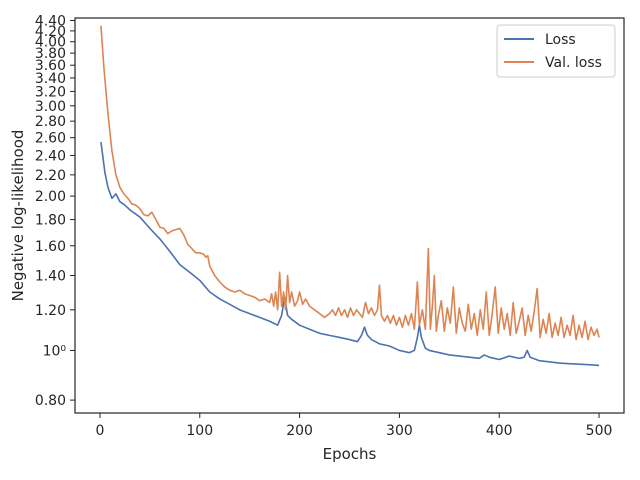  I want to click on x-axis: 0 100 200 300 400 500, so click(353, 426).